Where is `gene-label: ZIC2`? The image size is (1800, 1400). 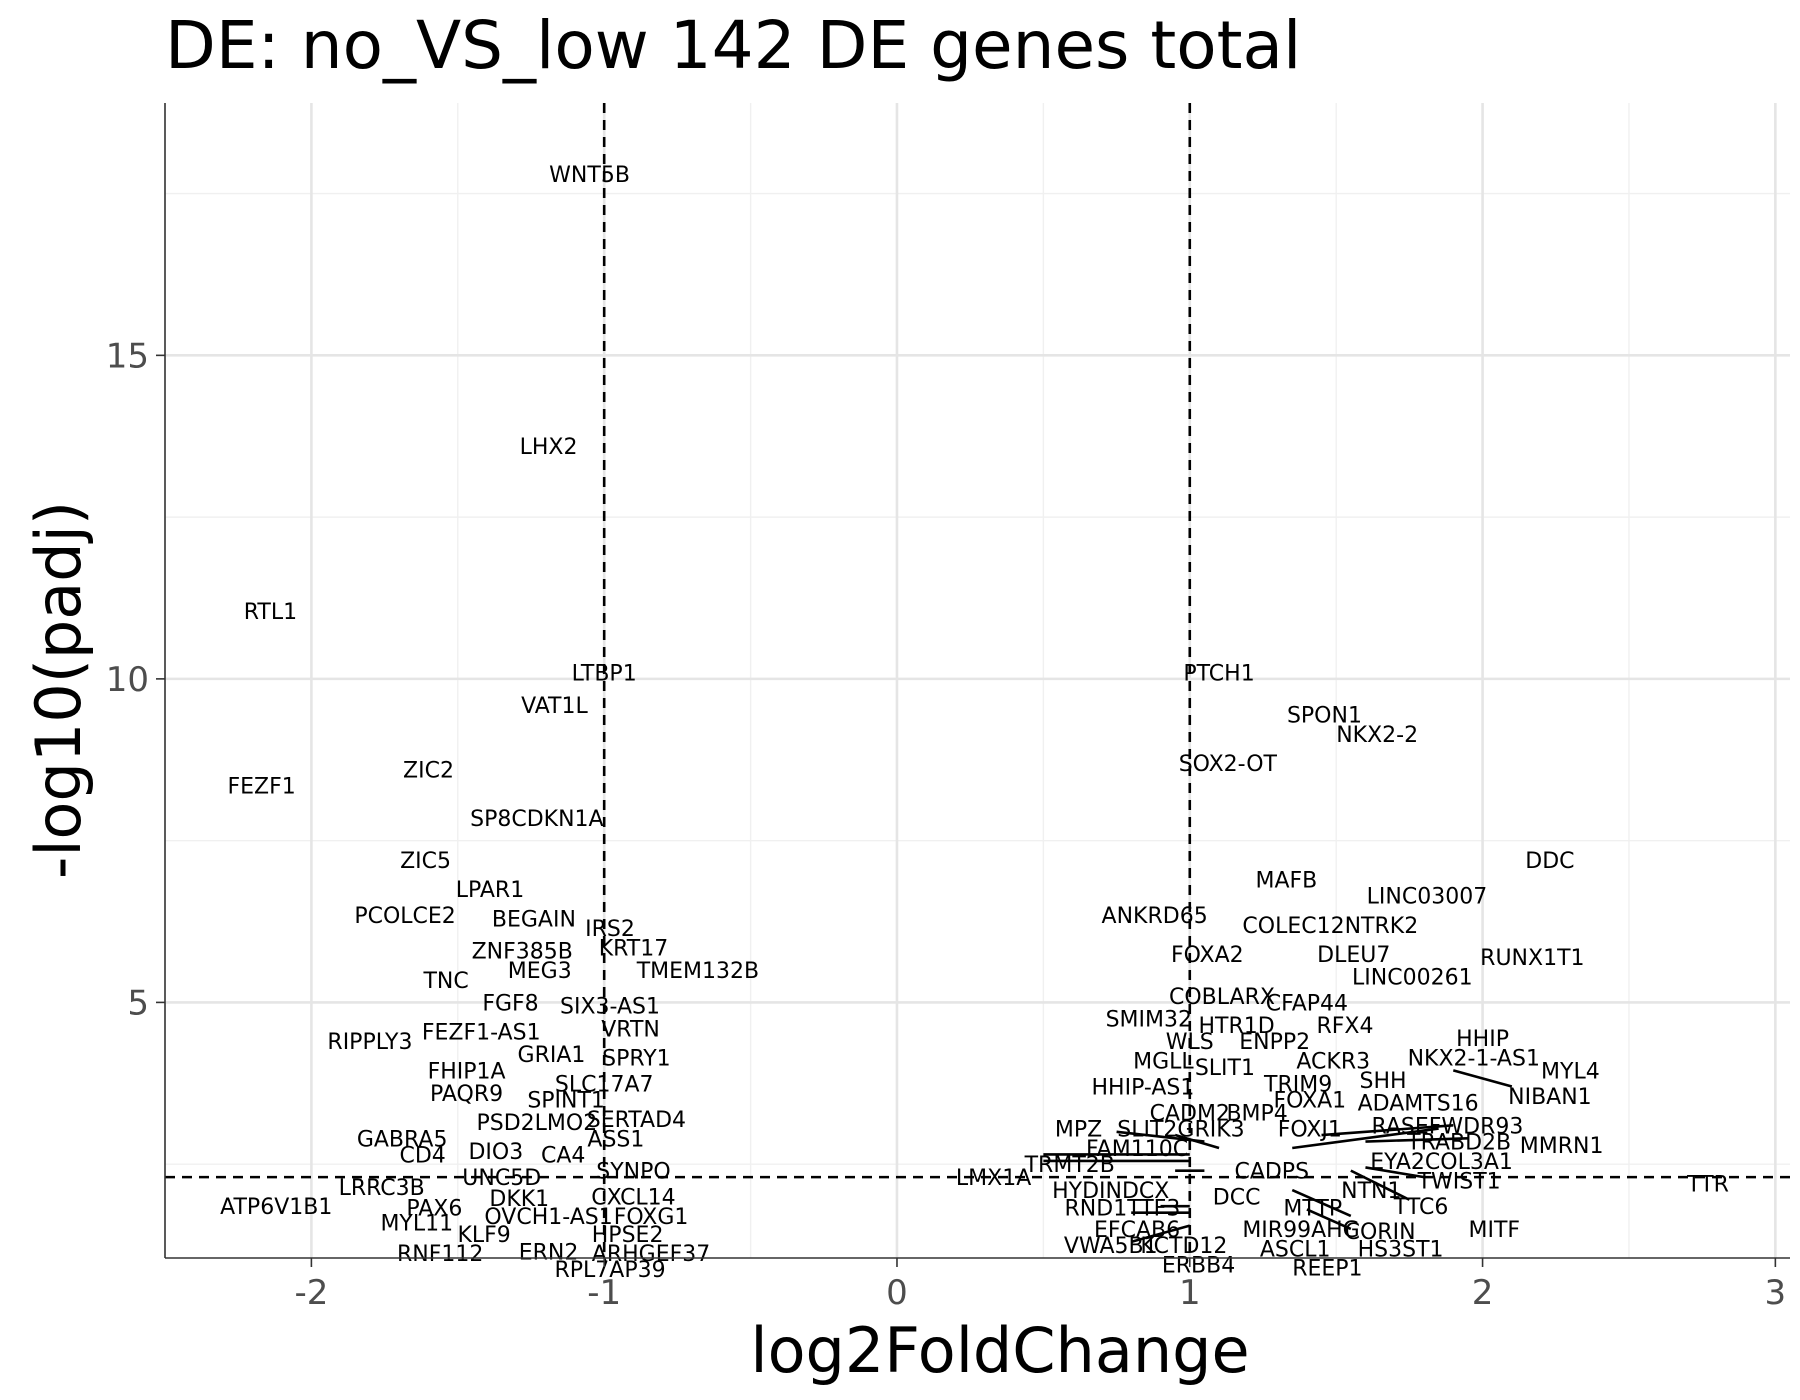
gene-label: ZIC2 is located at coordinates (428, 770).